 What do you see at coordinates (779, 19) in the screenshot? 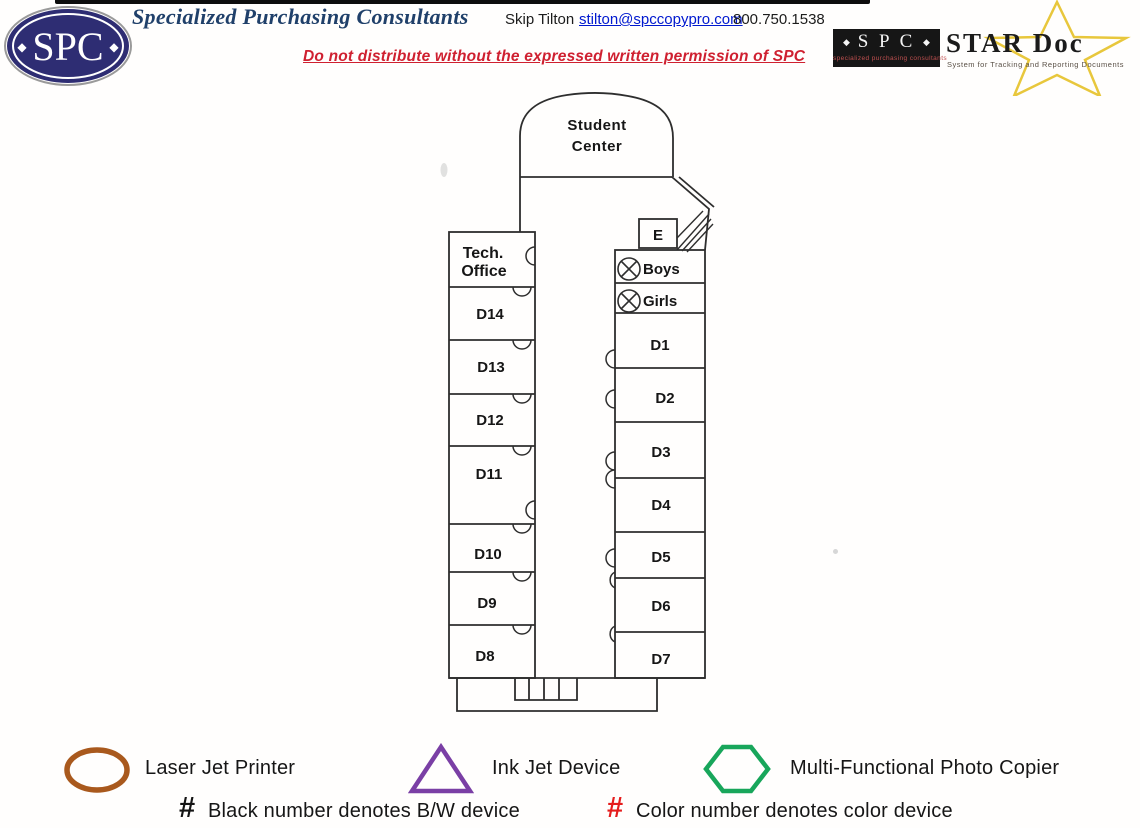
I see `contact-phone: 800.750.1538` at bounding box center [779, 19].